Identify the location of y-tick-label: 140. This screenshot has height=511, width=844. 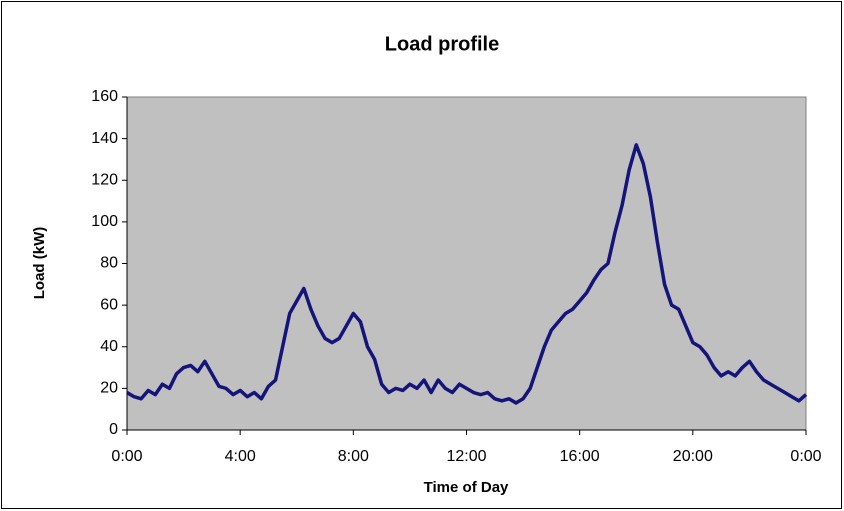
(104, 138).